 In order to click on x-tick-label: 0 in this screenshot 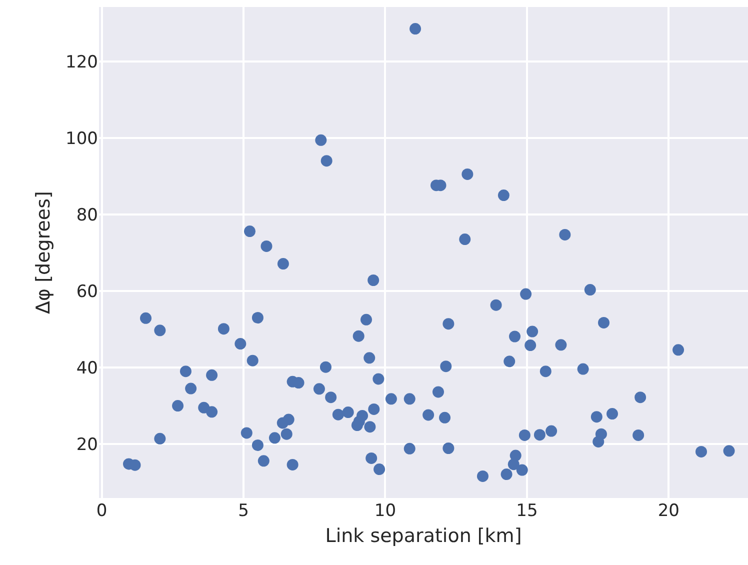, I will do `click(102, 511)`.